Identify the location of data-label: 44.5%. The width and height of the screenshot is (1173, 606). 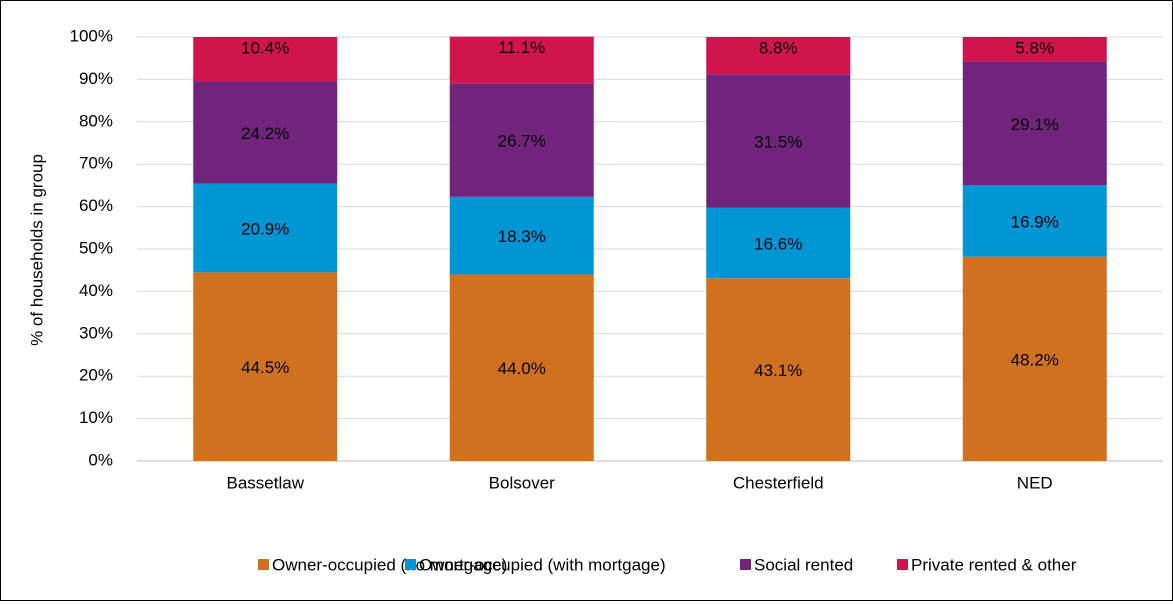
(265, 367).